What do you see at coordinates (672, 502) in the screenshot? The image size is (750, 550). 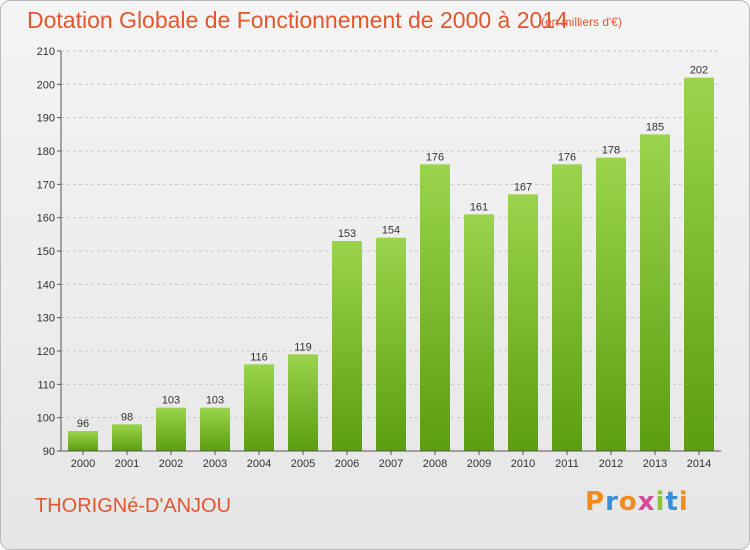 I see `logo-letter: t` at bounding box center [672, 502].